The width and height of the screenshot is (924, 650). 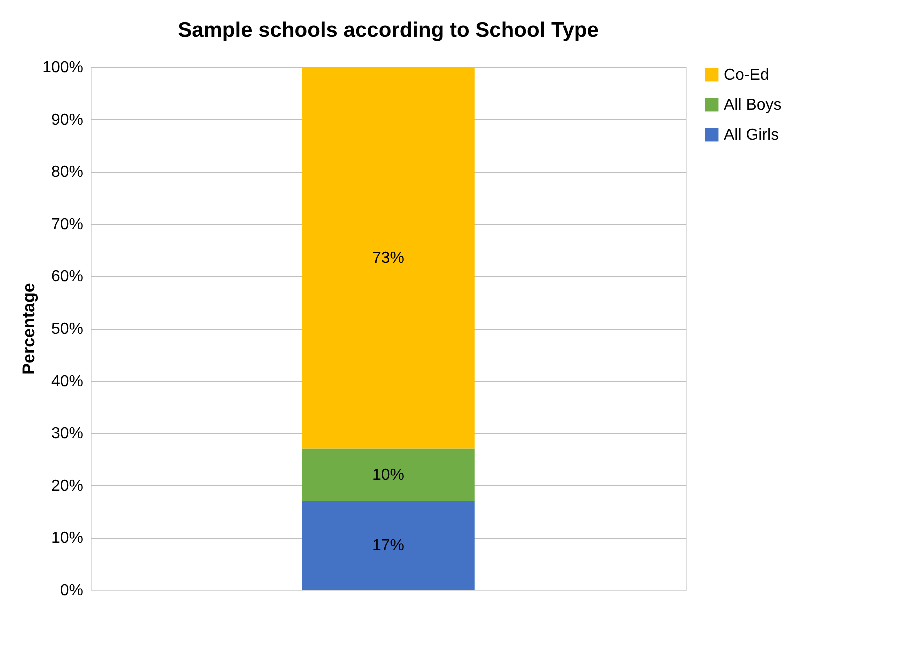 I want to click on data-label: 73%, so click(x=388, y=258).